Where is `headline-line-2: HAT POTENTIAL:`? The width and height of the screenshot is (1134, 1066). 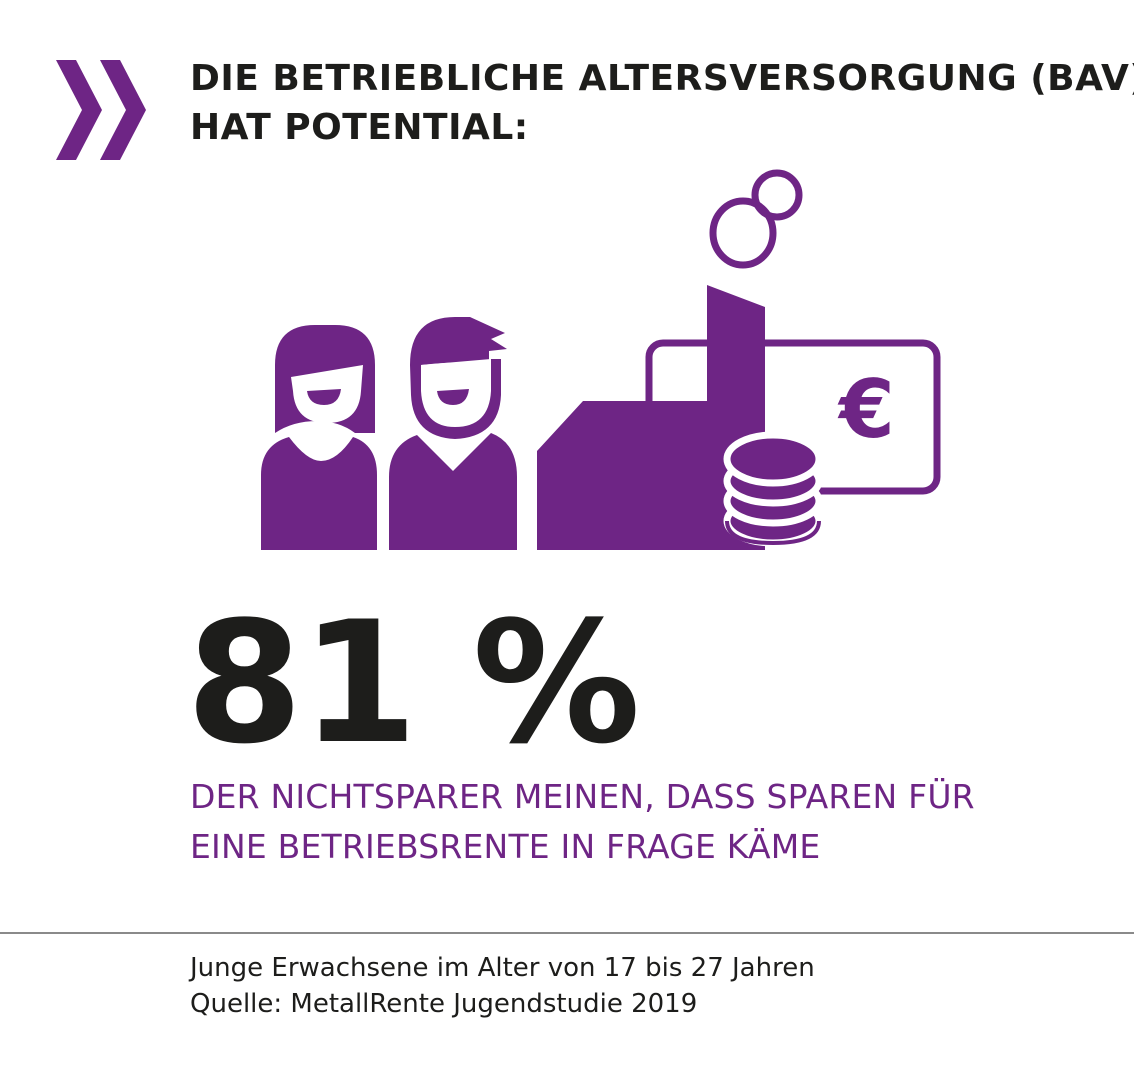
headline-line-2: HAT POTENTIAL: is located at coordinates (359, 127).